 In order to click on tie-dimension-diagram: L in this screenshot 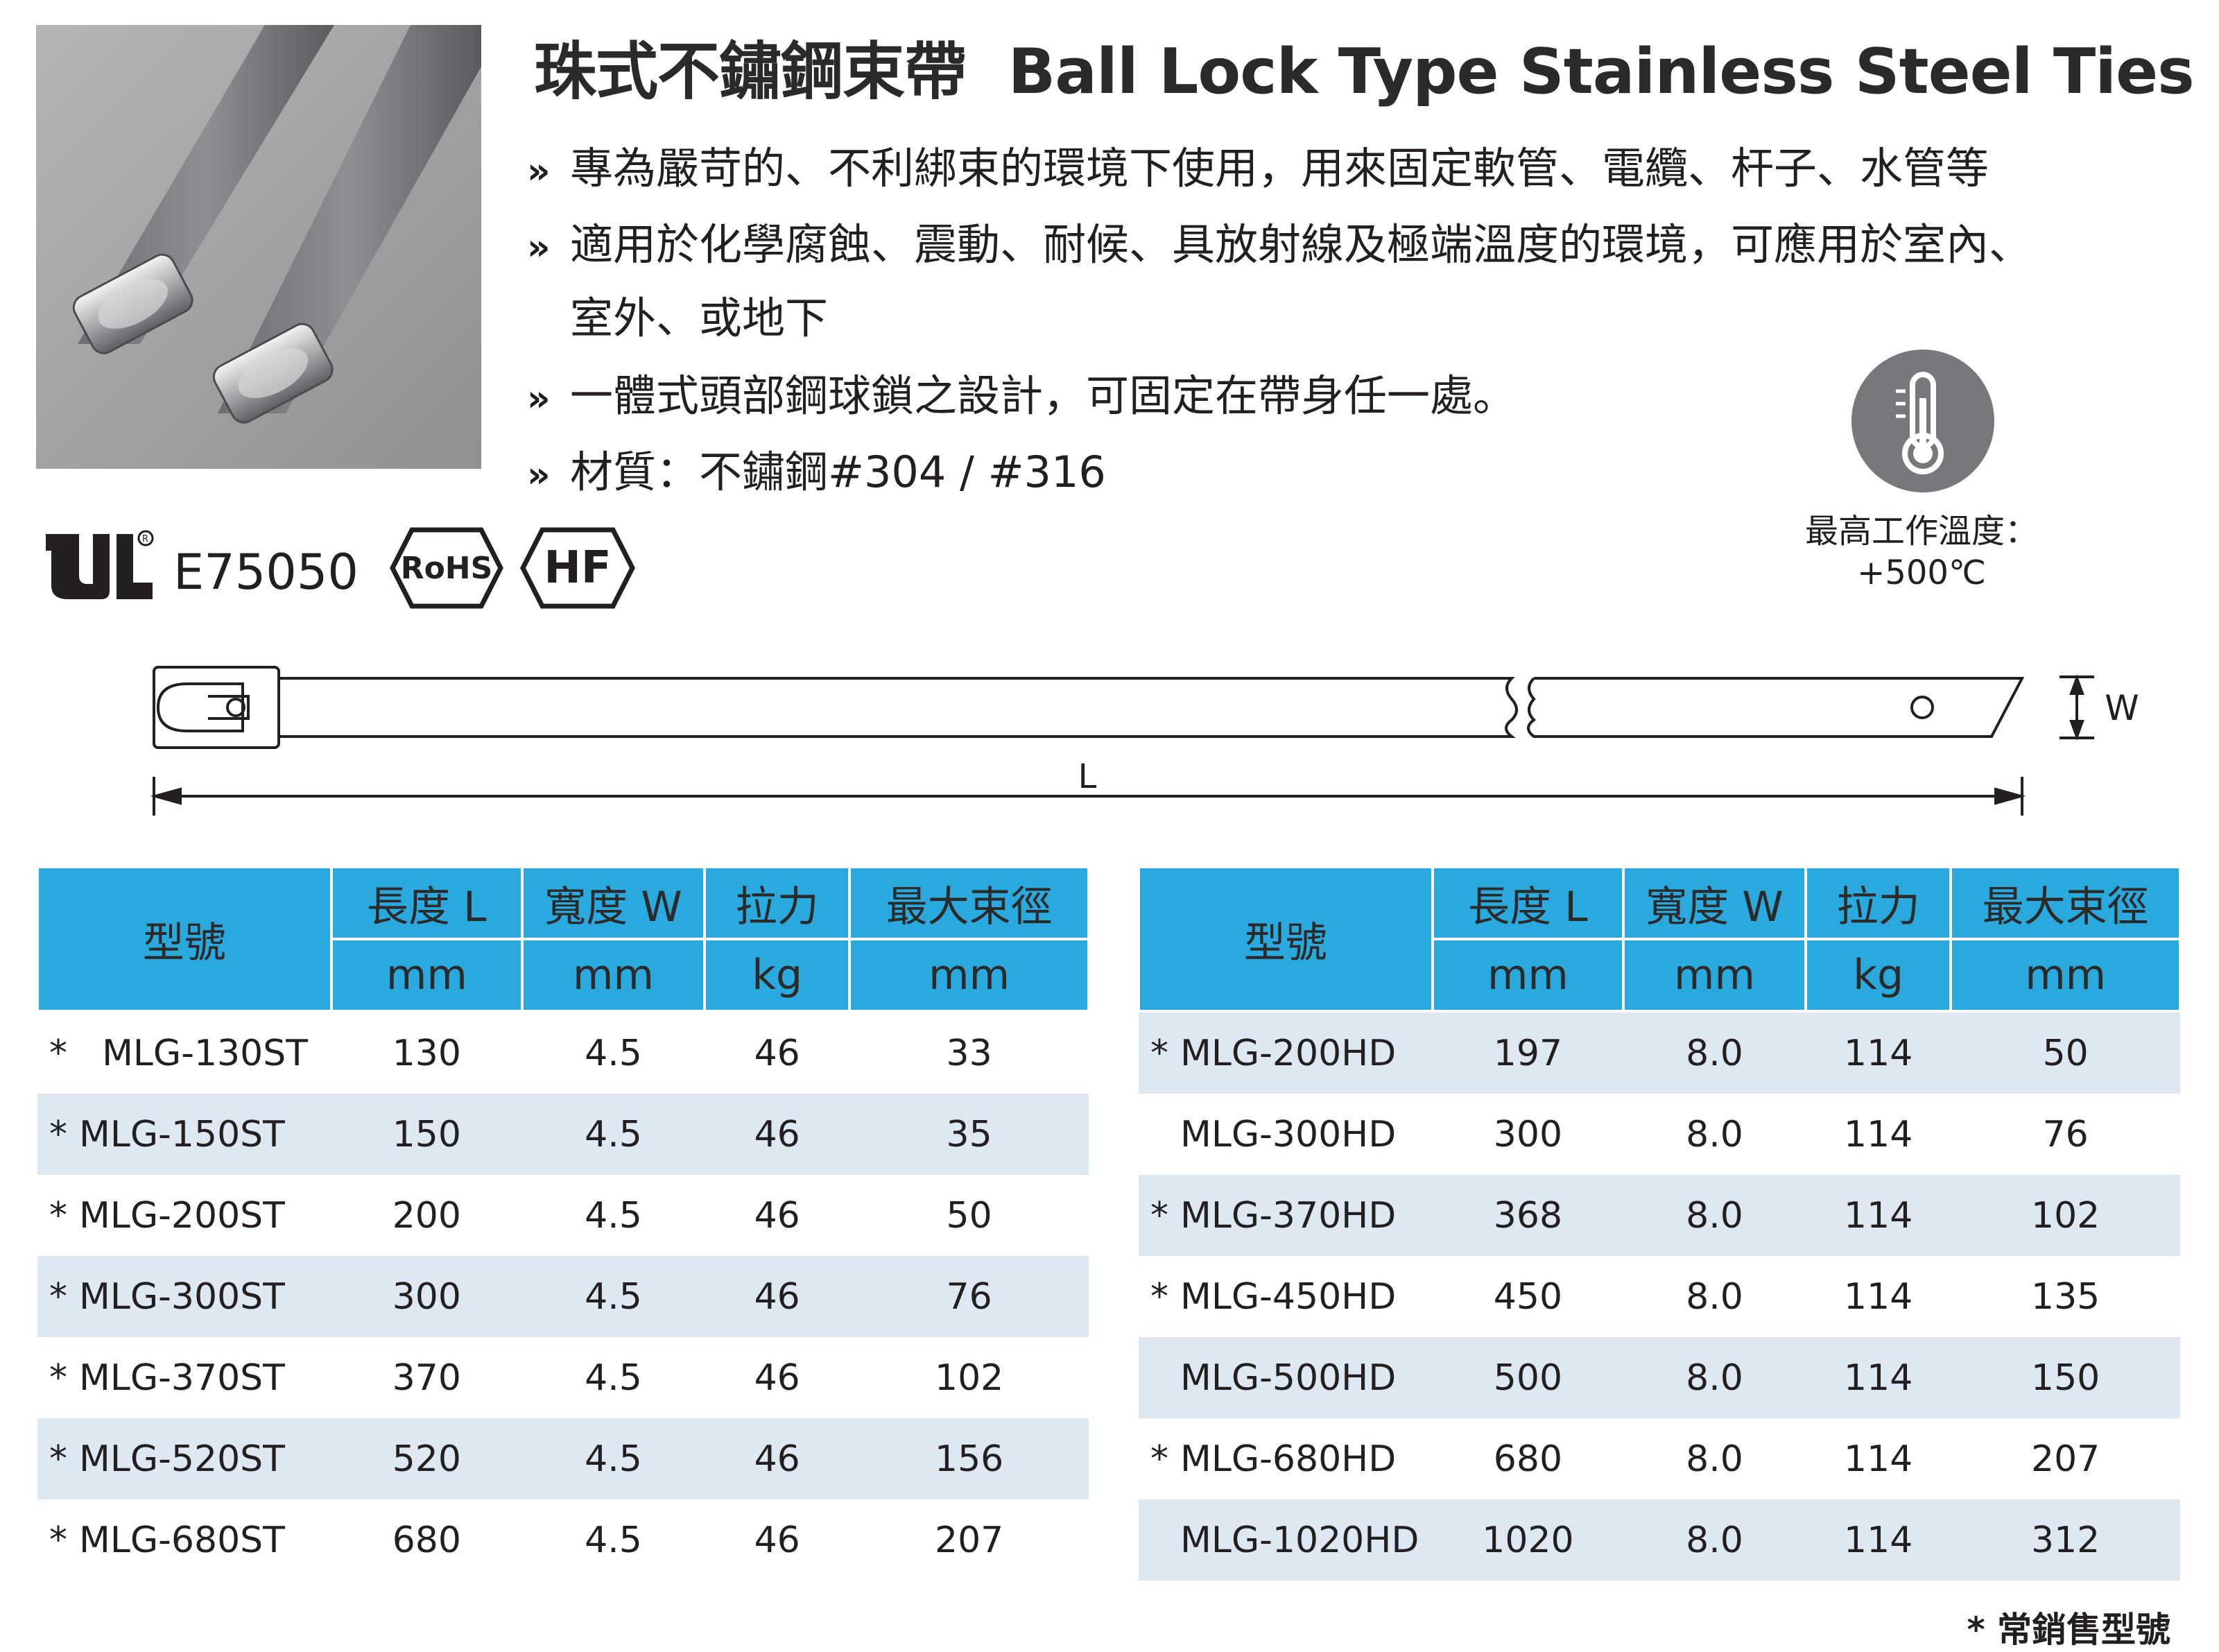, I will do `click(1117, 742)`.